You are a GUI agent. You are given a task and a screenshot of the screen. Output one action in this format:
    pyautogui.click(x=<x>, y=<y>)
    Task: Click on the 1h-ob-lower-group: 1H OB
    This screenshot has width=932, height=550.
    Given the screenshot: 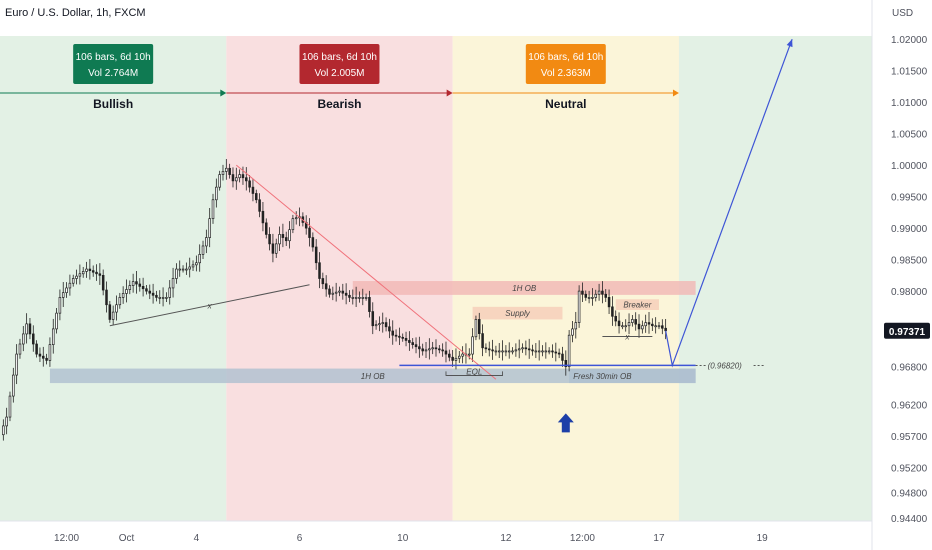 What is the action you would take?
    pyautogui.click(x=372, y=376)
    